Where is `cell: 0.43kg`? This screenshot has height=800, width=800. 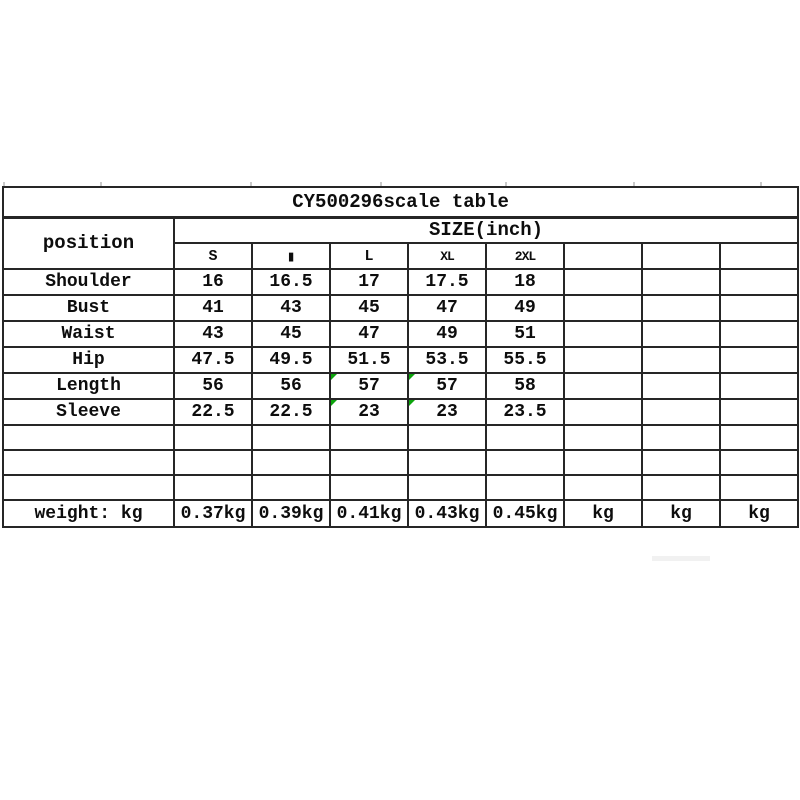 cell: 0.43kg is located at coordinates (447, 513).